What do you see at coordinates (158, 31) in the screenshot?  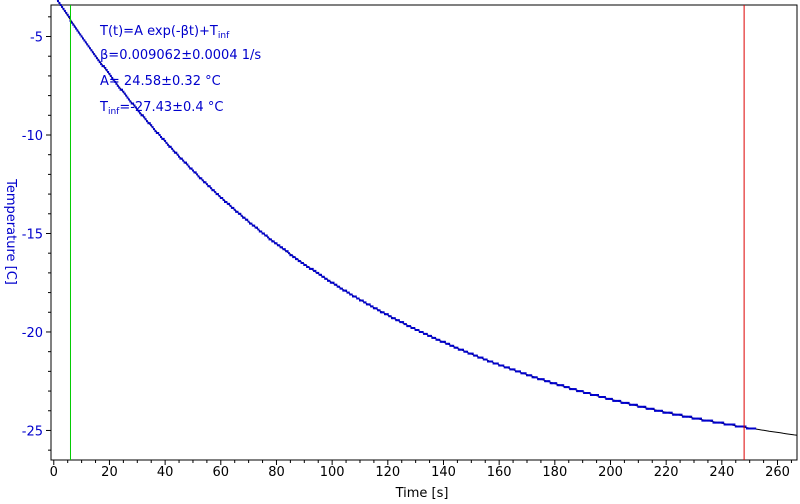 I see `annotation-formula-main: T(t)=A exp(-βt)+T` at bounding box center [158, 31].